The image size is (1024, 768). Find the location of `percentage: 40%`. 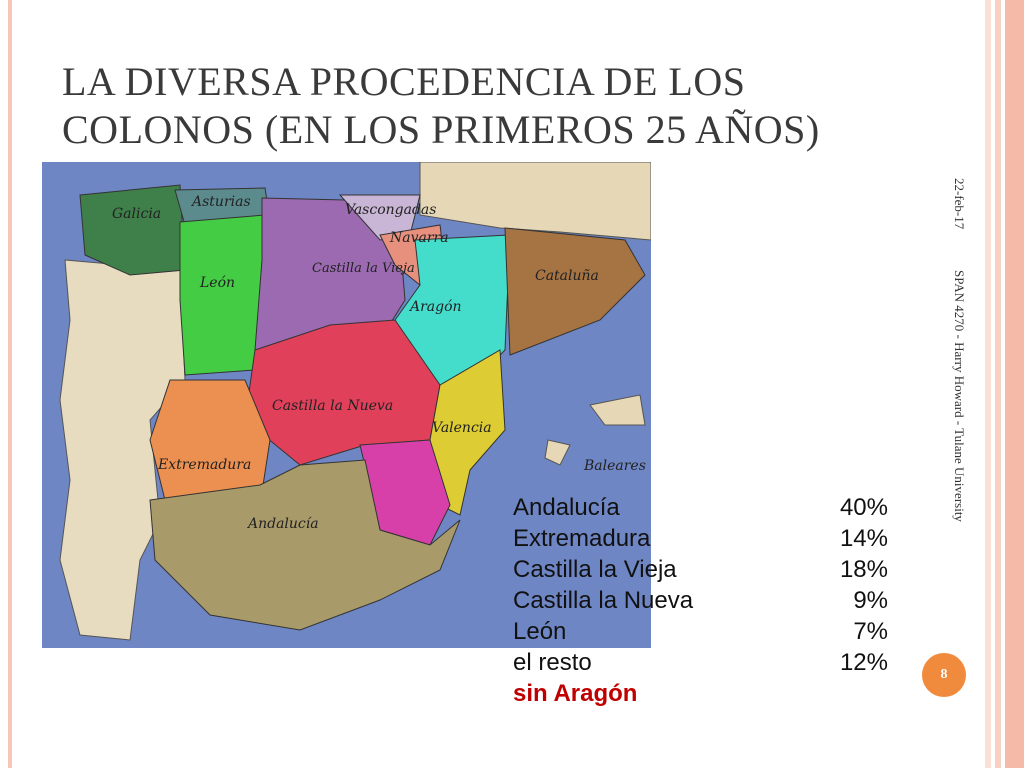

percentage: 40% is located at coordinates (863, 507).